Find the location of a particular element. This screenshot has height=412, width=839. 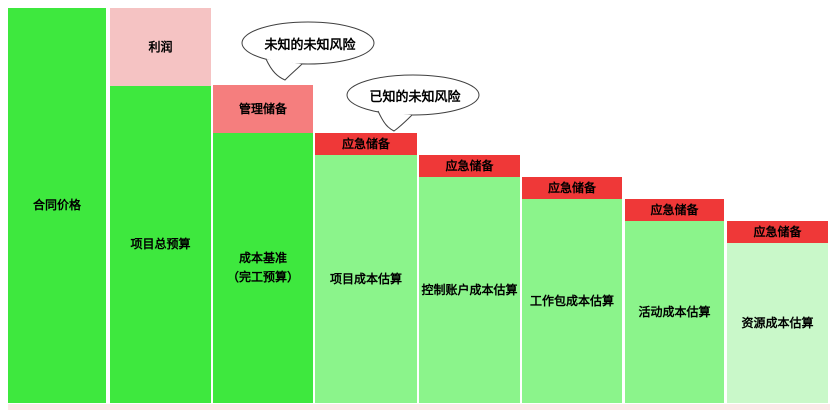

segment-contract-price: 合同价格 is located at coordinates (57, 205).